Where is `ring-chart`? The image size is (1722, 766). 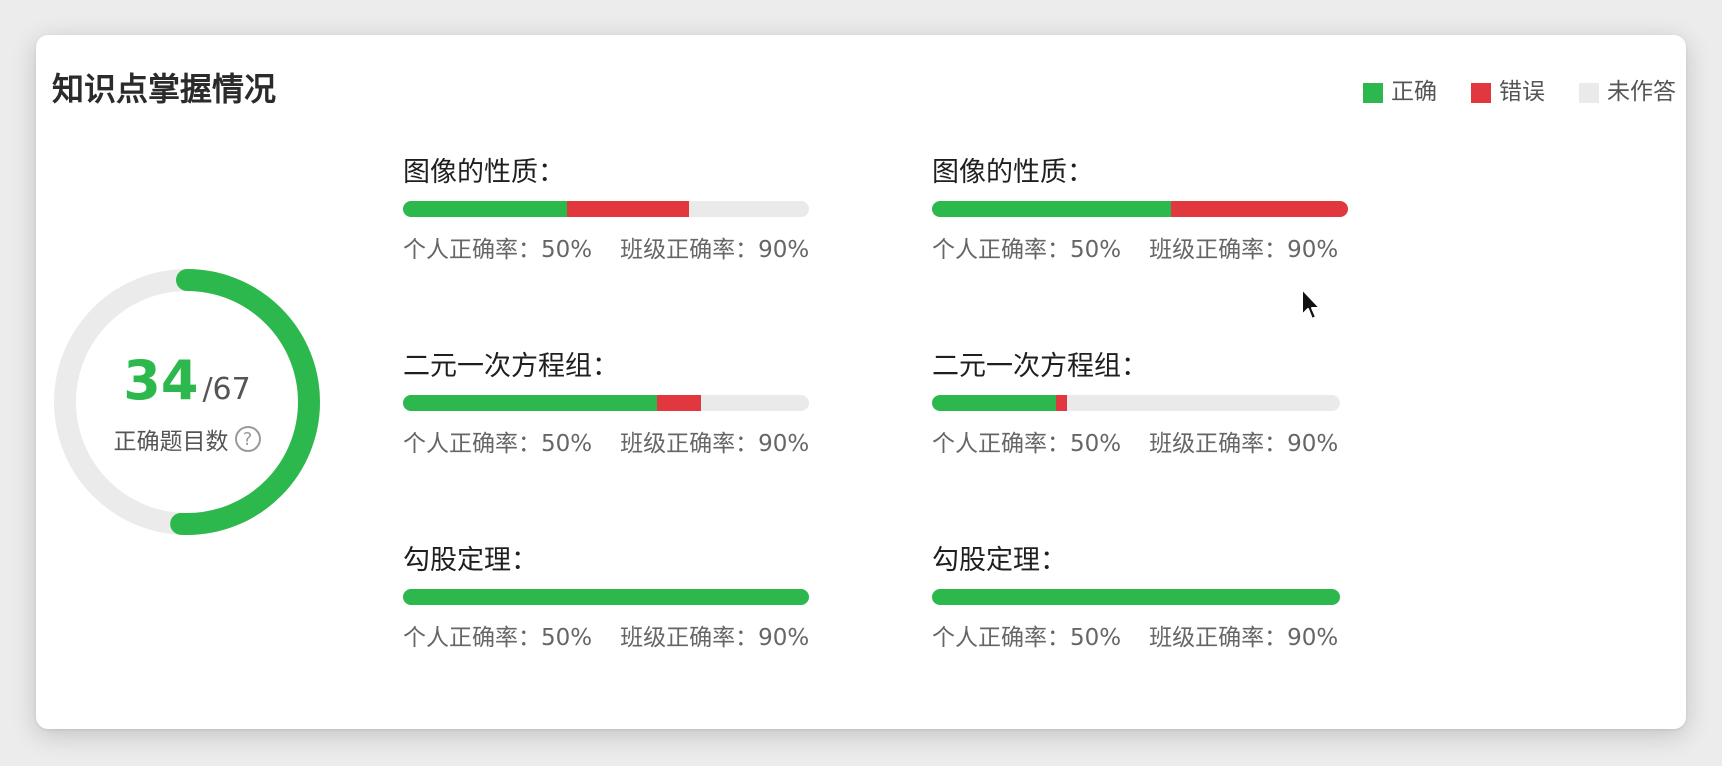 ring-chart is located at coordinates (187, 402).